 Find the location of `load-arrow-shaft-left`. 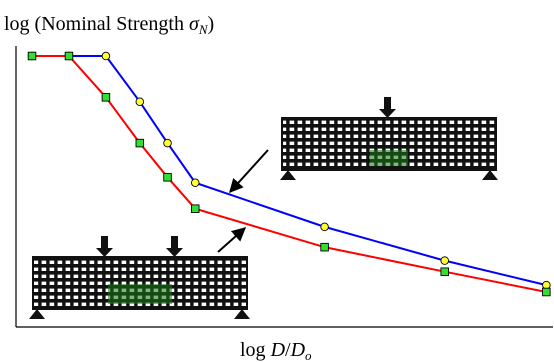

load-arrow-shaft-left is located at coordinates (104, 242).